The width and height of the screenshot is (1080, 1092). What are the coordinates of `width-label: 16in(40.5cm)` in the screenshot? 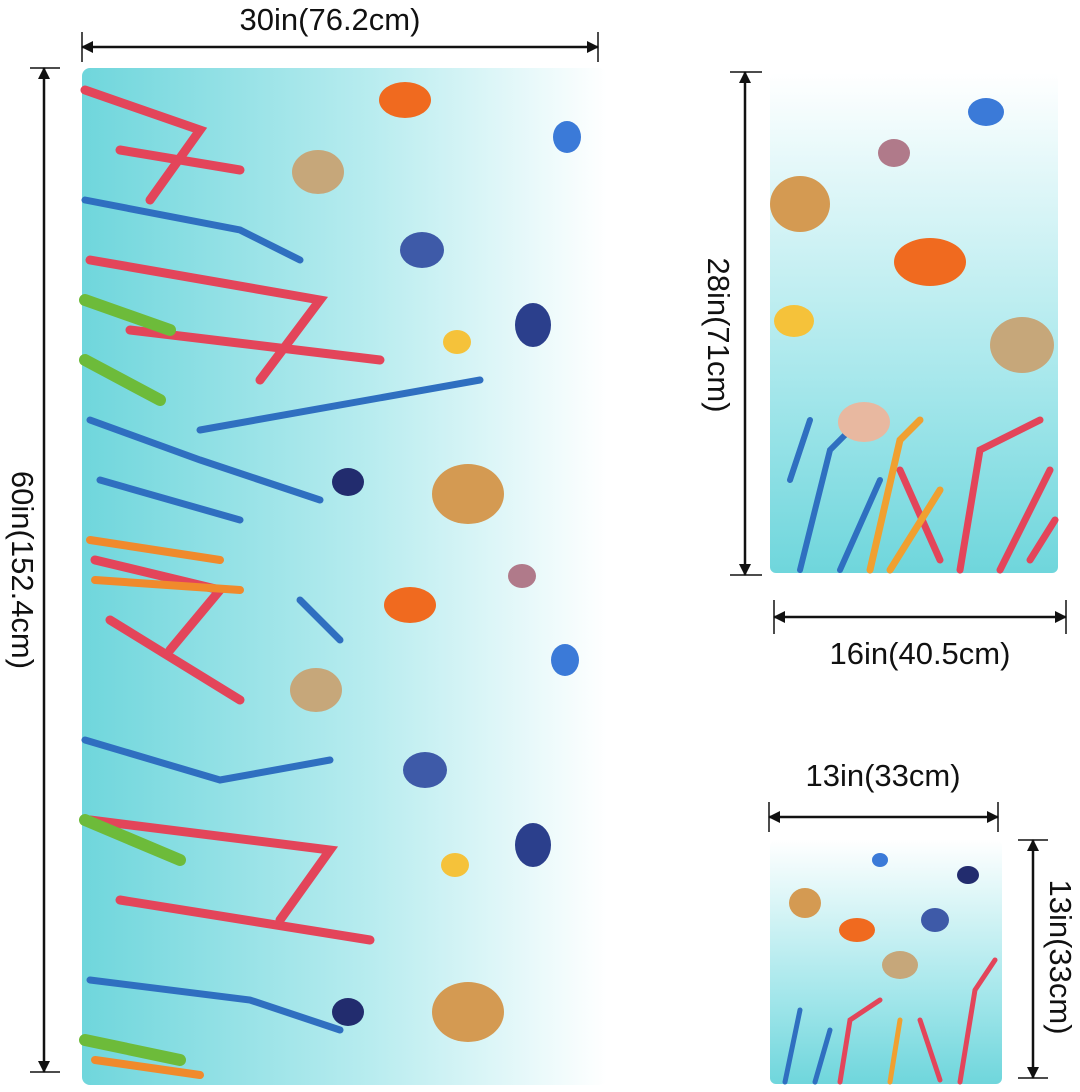 It's located at (920, 653).